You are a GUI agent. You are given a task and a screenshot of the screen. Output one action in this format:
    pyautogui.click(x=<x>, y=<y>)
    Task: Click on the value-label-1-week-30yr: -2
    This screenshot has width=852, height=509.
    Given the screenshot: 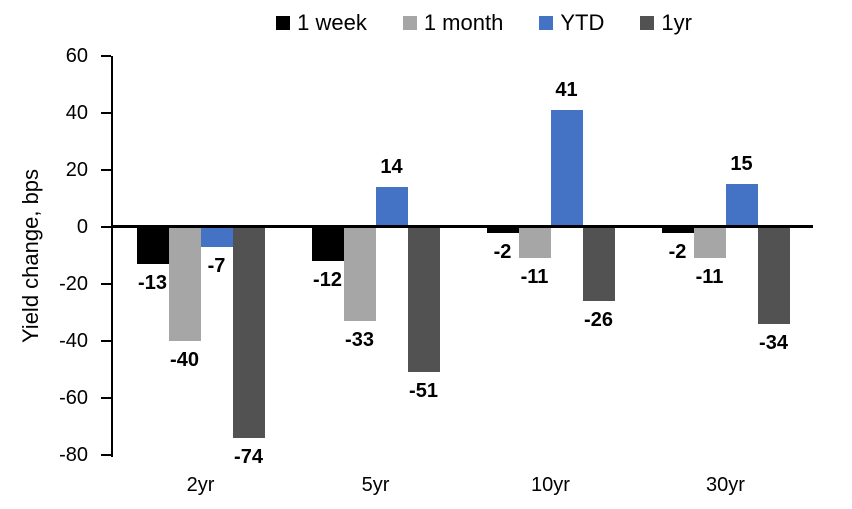 What is the action you would take?
    pyautogui.click(x=677, y=251)
    